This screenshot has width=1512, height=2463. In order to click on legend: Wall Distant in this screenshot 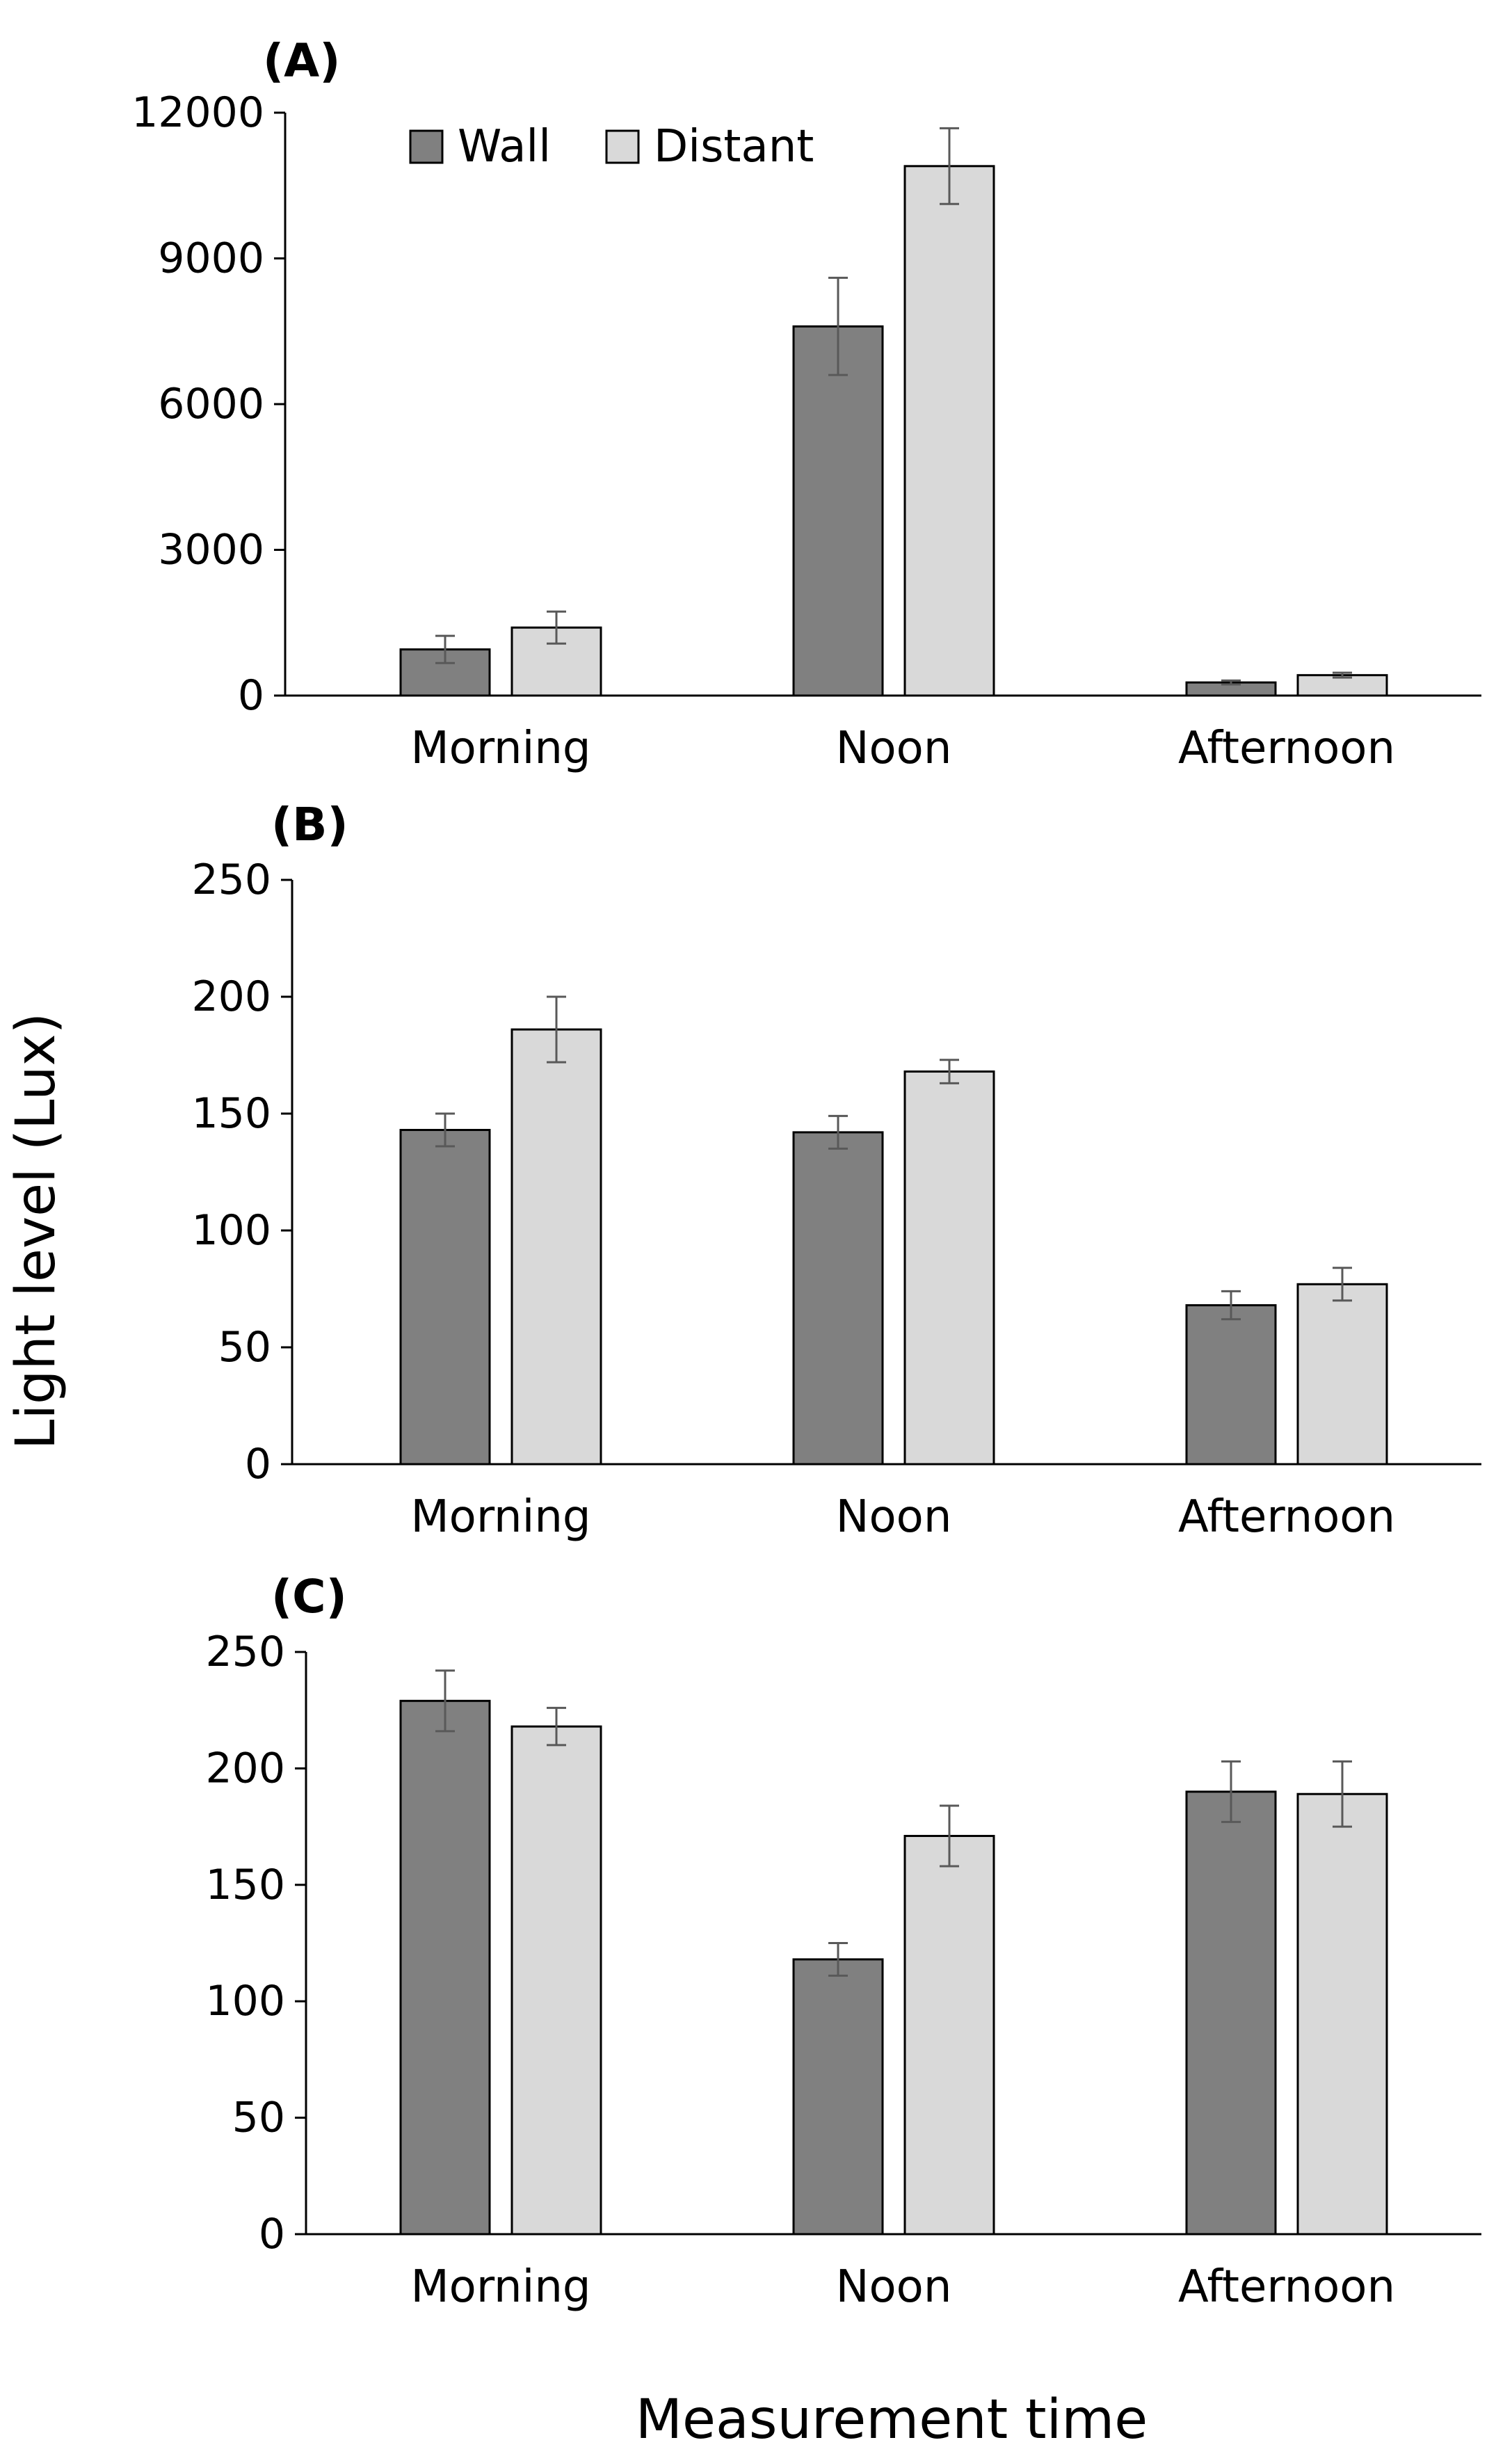, I will do `click(611, 147)`.